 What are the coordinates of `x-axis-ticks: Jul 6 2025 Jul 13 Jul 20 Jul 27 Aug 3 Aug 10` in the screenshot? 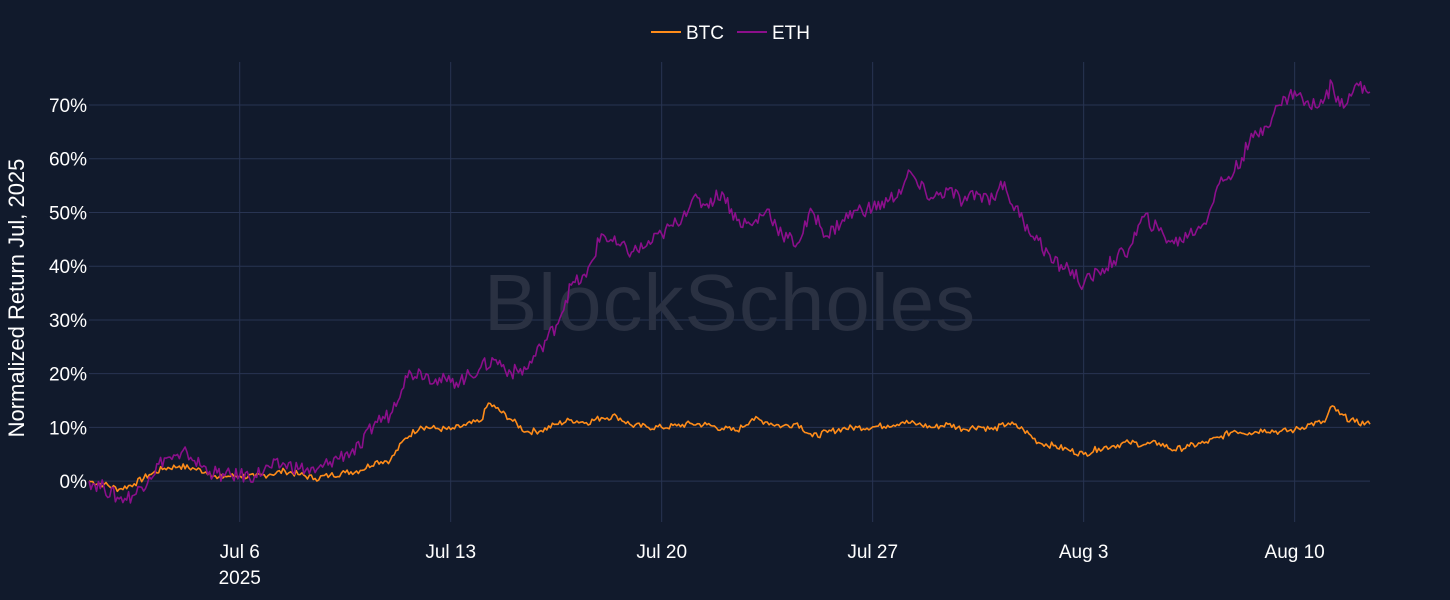 It's located at (772, 565).